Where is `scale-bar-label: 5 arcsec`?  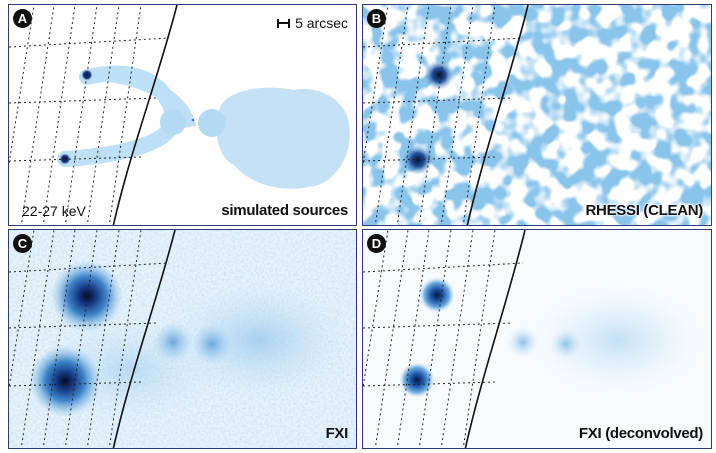 scale-bar-label: 5 arcsec is located at coordinates (321, 23).